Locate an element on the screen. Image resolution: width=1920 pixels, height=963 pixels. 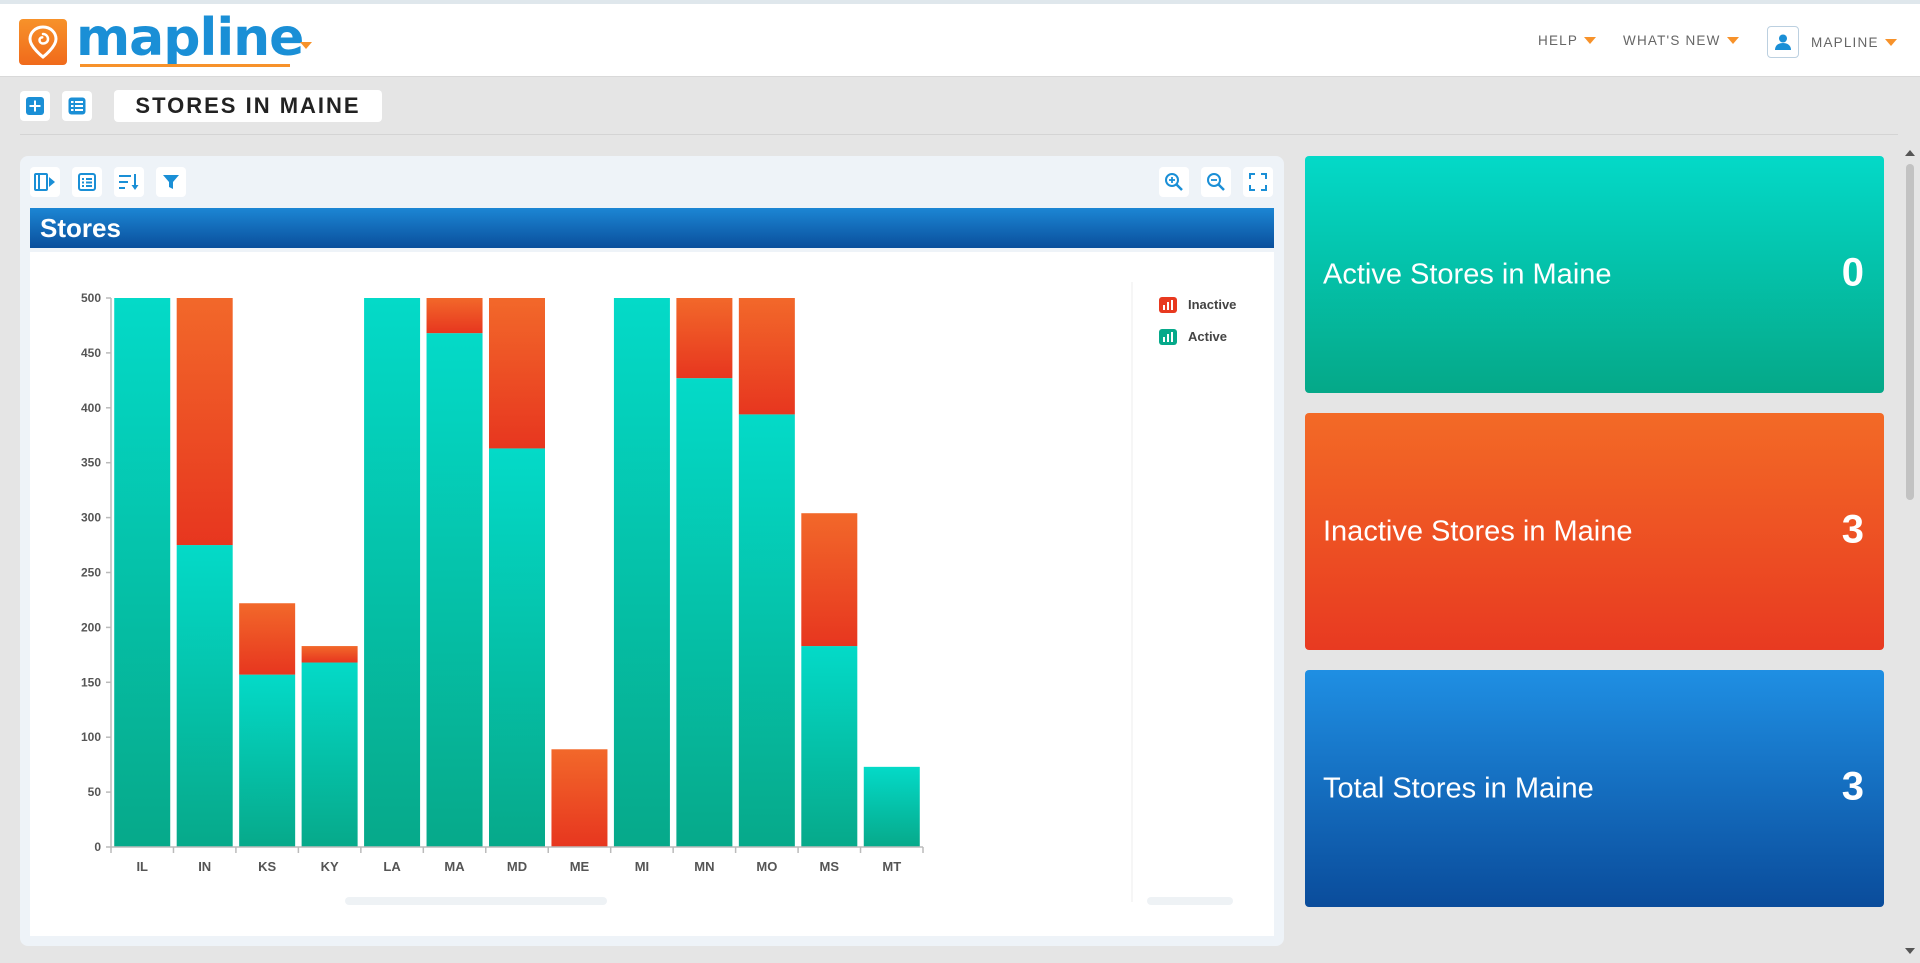
filter-button is located at coordinates (171, 182).